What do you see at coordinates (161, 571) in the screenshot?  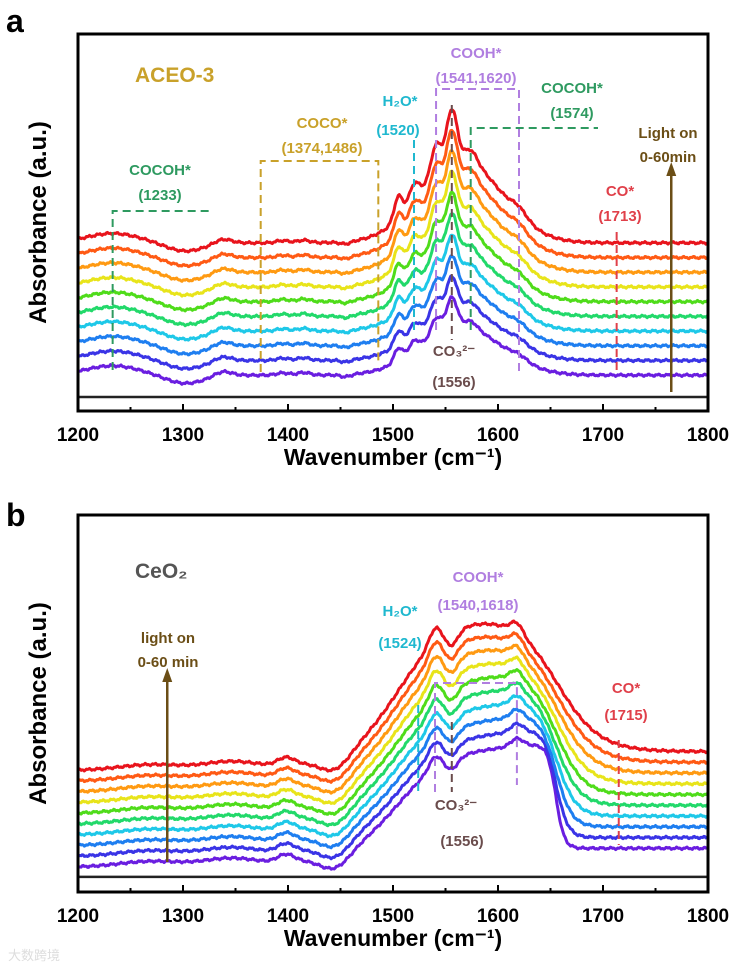 I see `sample-label-b: CeO₂` at bounding box center [161, 571].